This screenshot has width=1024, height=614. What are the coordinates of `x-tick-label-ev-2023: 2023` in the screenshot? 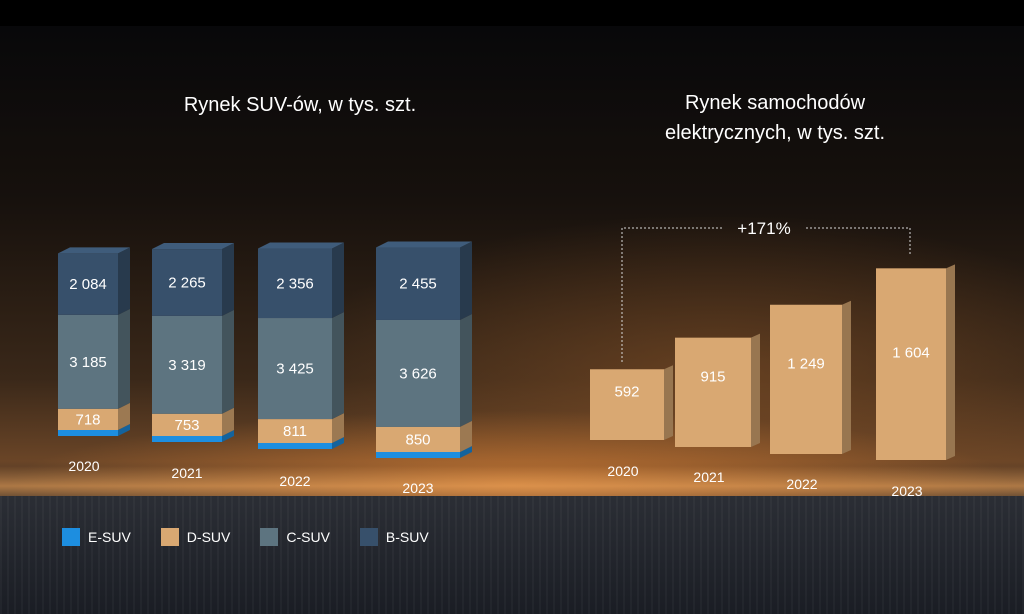 It's located at (906, 491).